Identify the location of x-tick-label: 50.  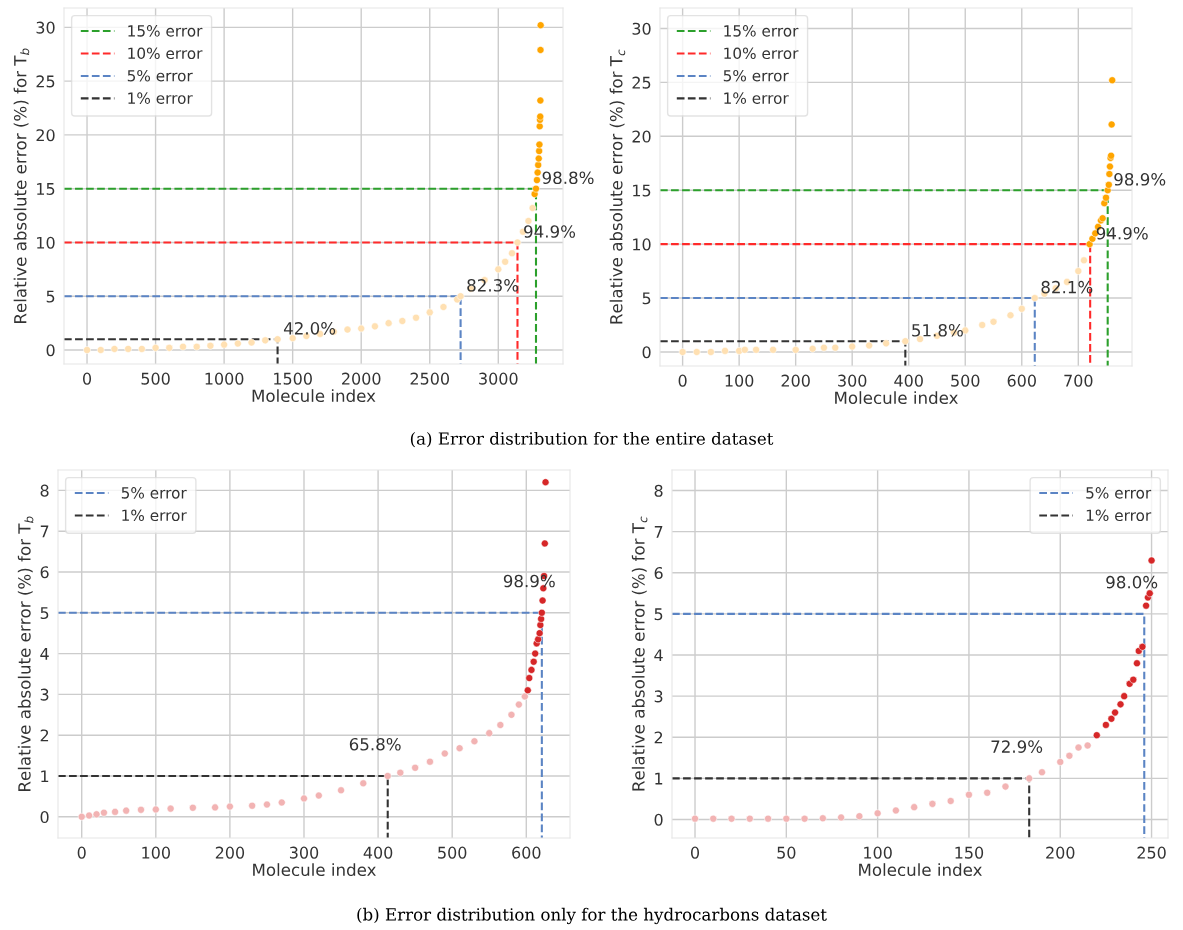
(786, 852).